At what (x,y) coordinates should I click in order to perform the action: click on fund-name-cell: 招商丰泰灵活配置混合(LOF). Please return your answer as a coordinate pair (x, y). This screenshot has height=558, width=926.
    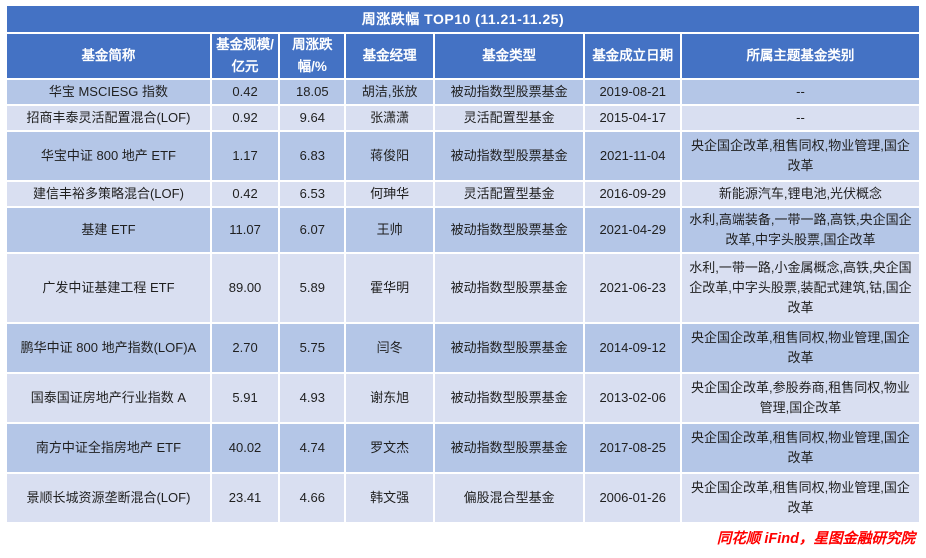
    Looking at the image, I should click on (108, 118).